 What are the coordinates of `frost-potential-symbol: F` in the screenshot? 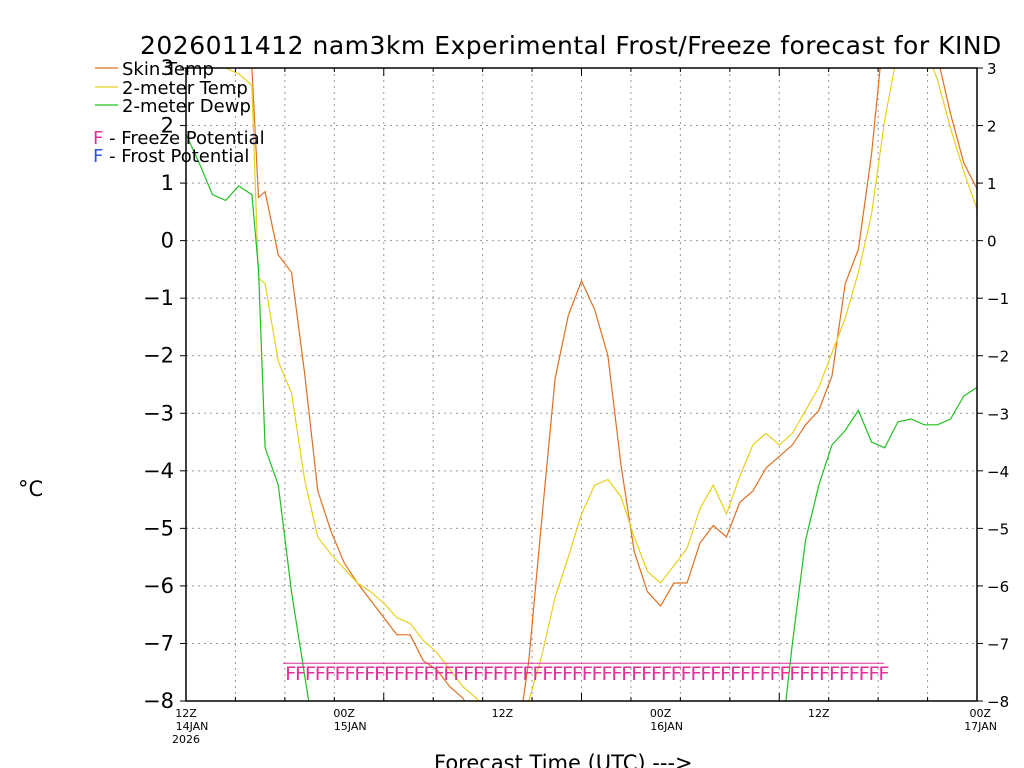 It's located at (98, 156).